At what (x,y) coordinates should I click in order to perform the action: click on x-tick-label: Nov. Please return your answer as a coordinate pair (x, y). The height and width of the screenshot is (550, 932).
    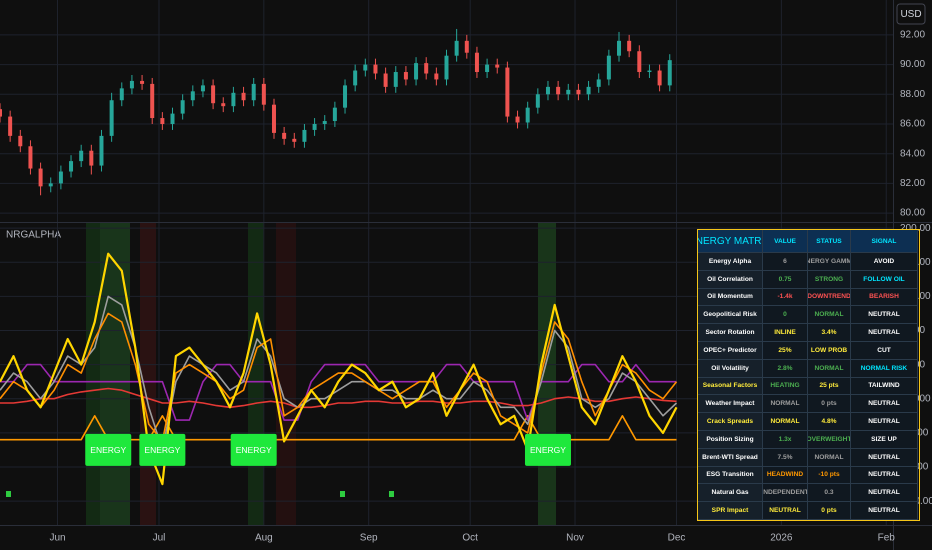
    Looking at the image, I should click on (575, 538).